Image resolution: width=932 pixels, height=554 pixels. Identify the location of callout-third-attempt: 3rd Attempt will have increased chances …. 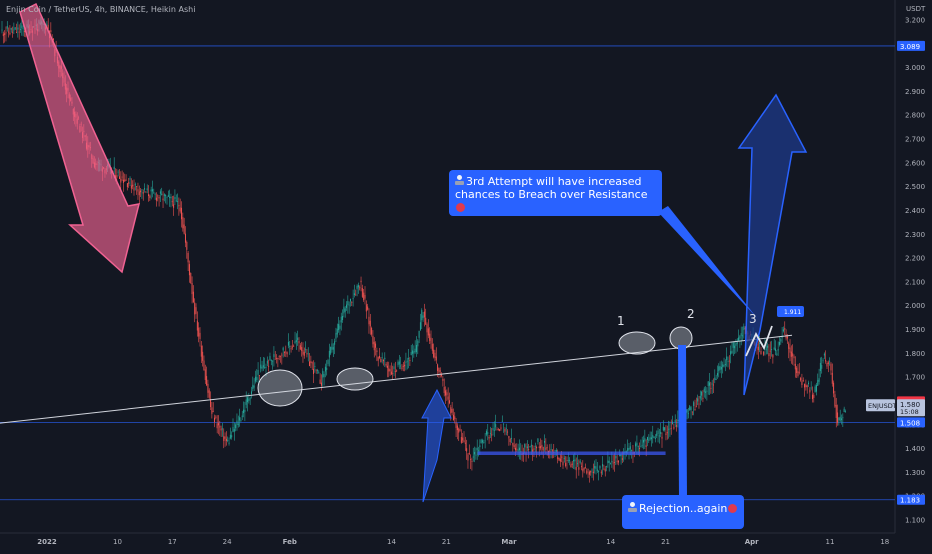
(555, 193).